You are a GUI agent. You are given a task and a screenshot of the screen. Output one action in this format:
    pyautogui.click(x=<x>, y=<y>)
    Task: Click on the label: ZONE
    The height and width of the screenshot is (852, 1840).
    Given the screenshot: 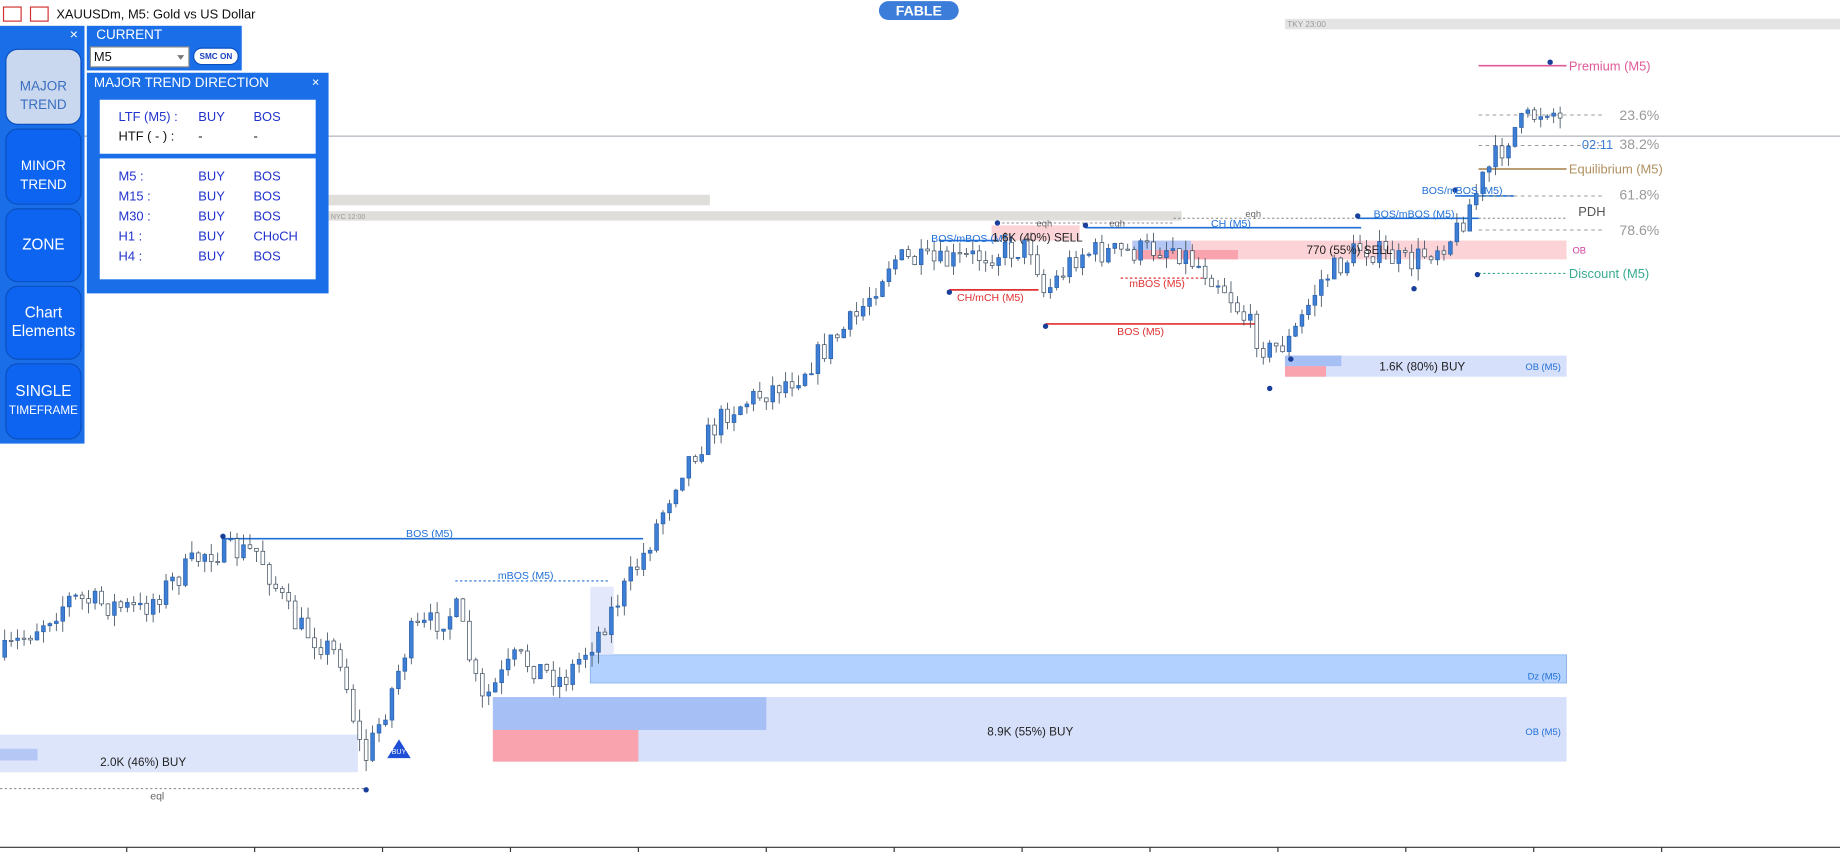 What is the action you would take?
    pyautogui.click(x=43, y=244)
    